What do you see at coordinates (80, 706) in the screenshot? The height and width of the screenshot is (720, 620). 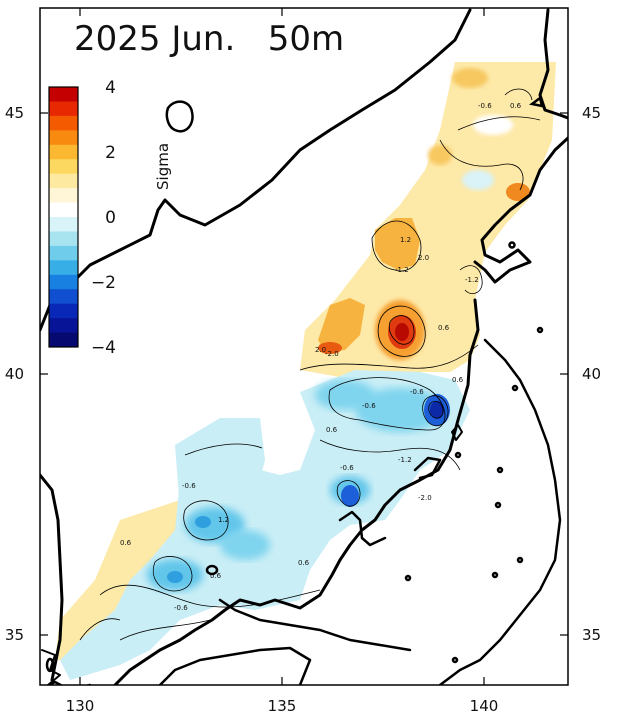 I see `x-tick-label: 130` at bounding box center [80, 706].